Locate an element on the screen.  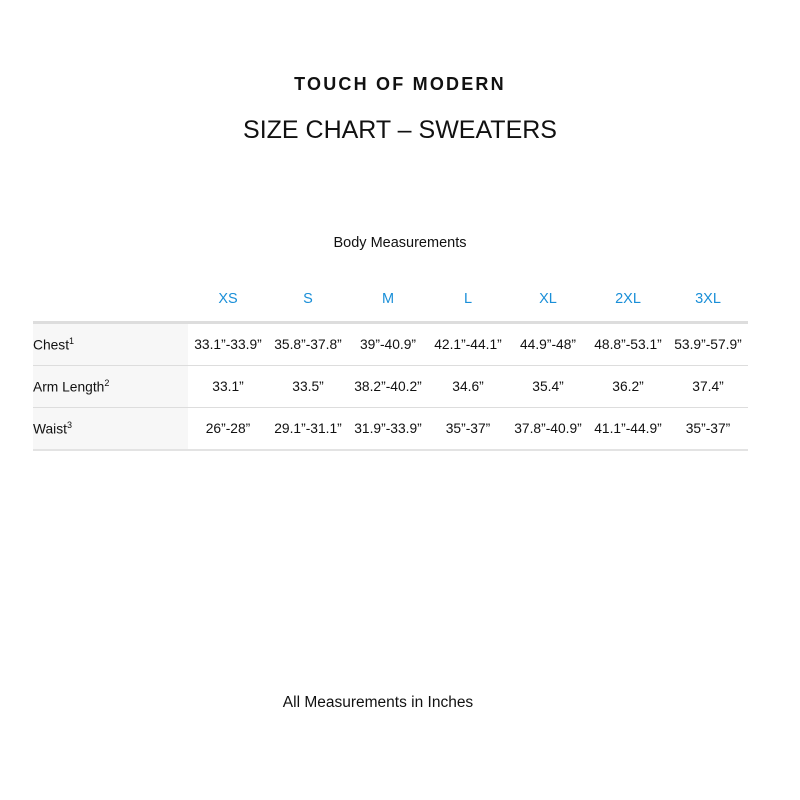
measurement-cell: 37.8”-40.9” is located at coordinates (548, 429).